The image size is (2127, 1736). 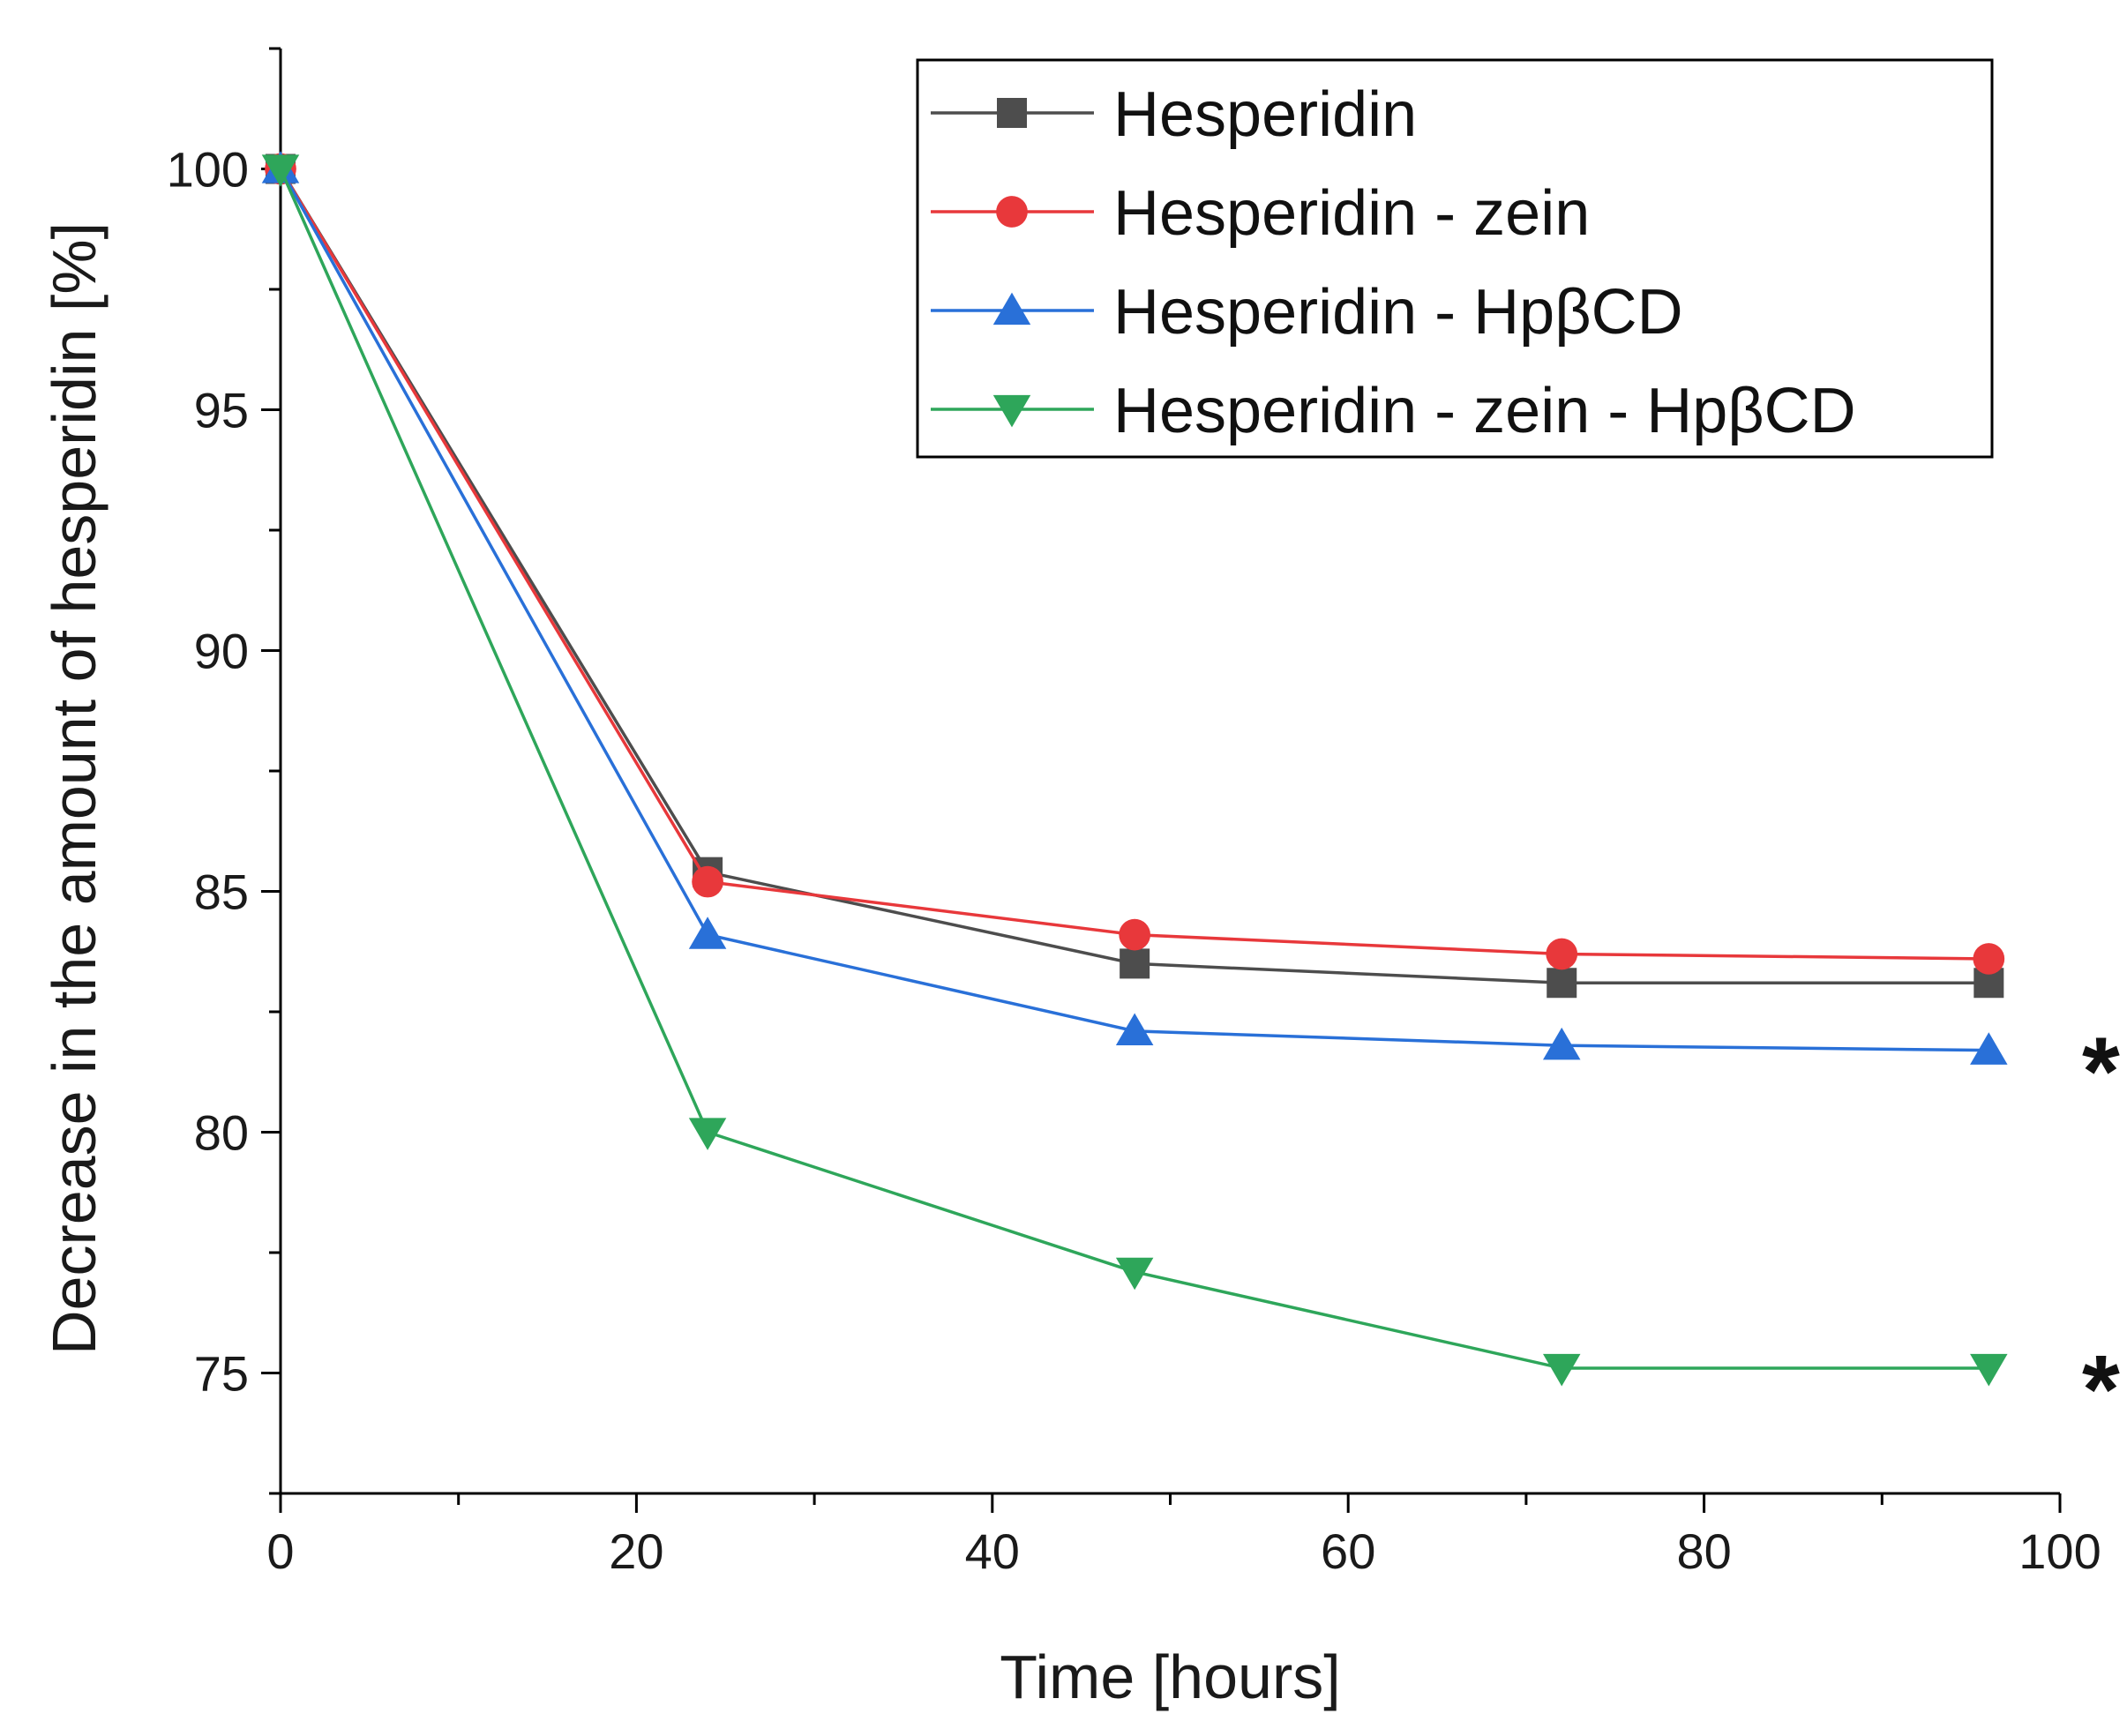 What do you see at coordinates (221, 410) in the screenshot?
I see `y-tick-label: 95` at bounding box center [221, 410].